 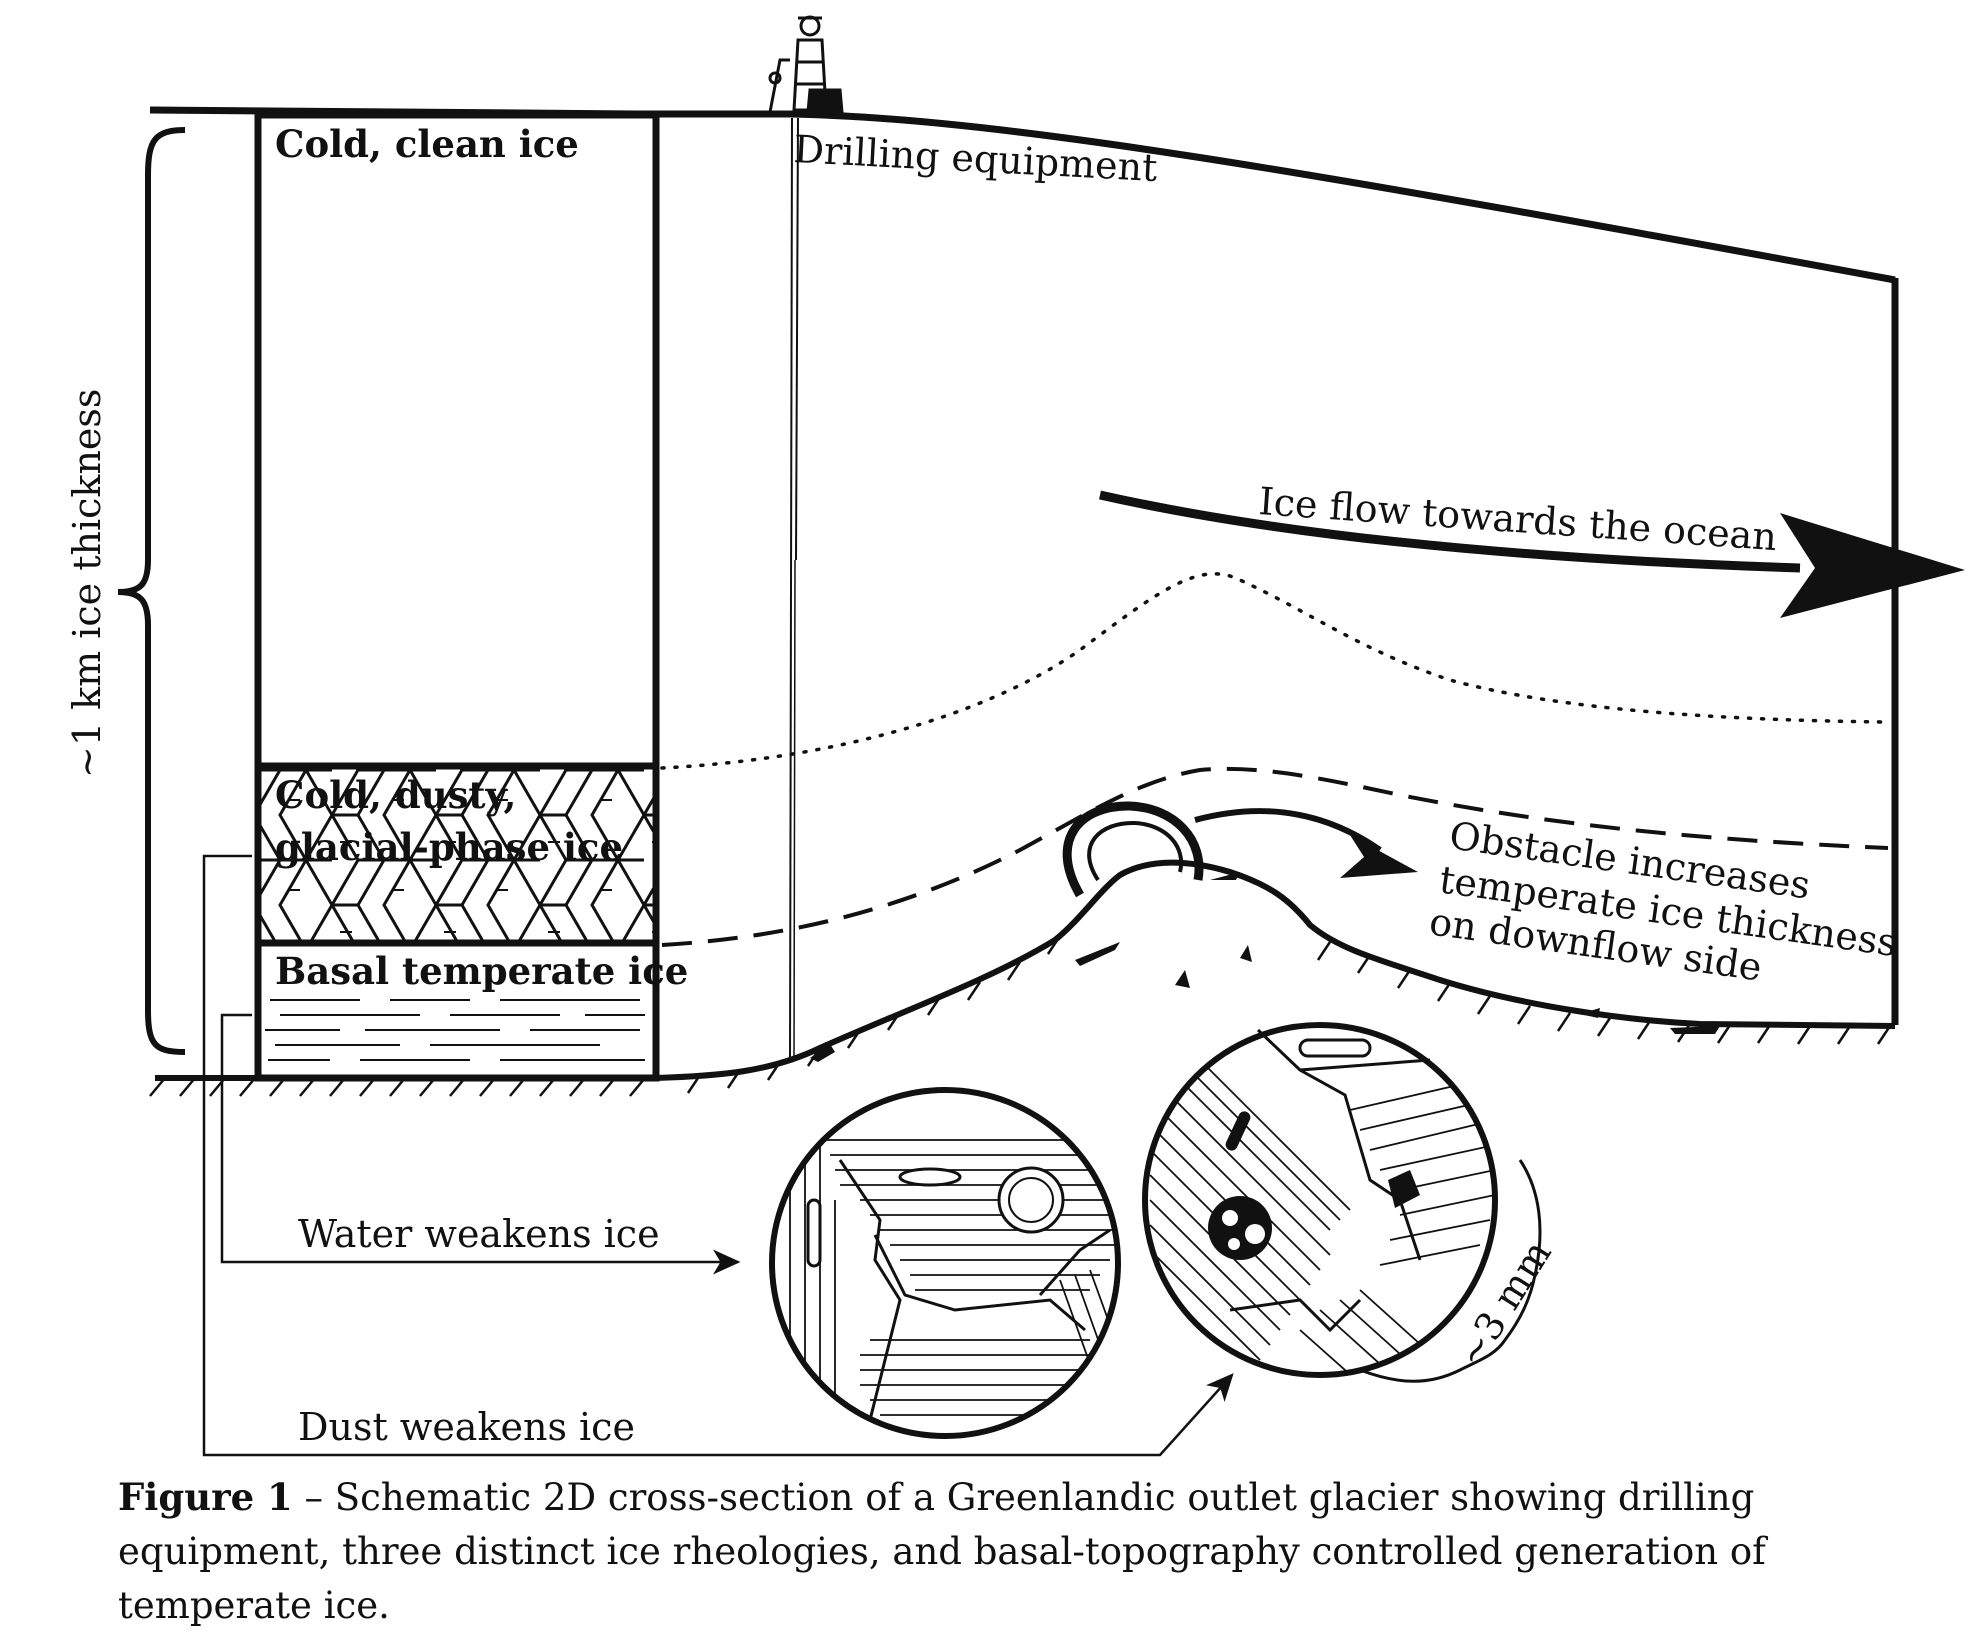 I want to click on label-ice-flow: Ice flow towards the ocean, so click(x=1517, y=519).